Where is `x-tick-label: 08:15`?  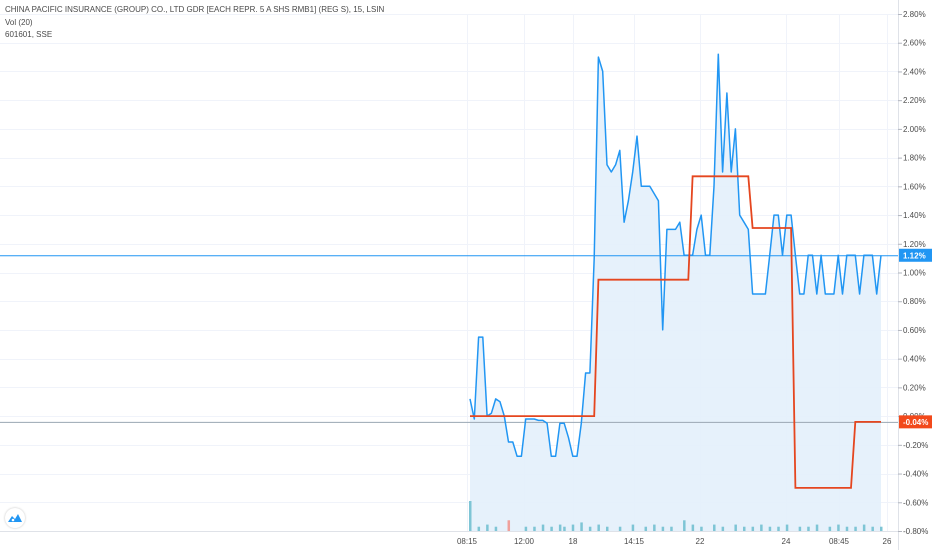 x-tick-label: 08:15 is located at coordinates (467, 541).